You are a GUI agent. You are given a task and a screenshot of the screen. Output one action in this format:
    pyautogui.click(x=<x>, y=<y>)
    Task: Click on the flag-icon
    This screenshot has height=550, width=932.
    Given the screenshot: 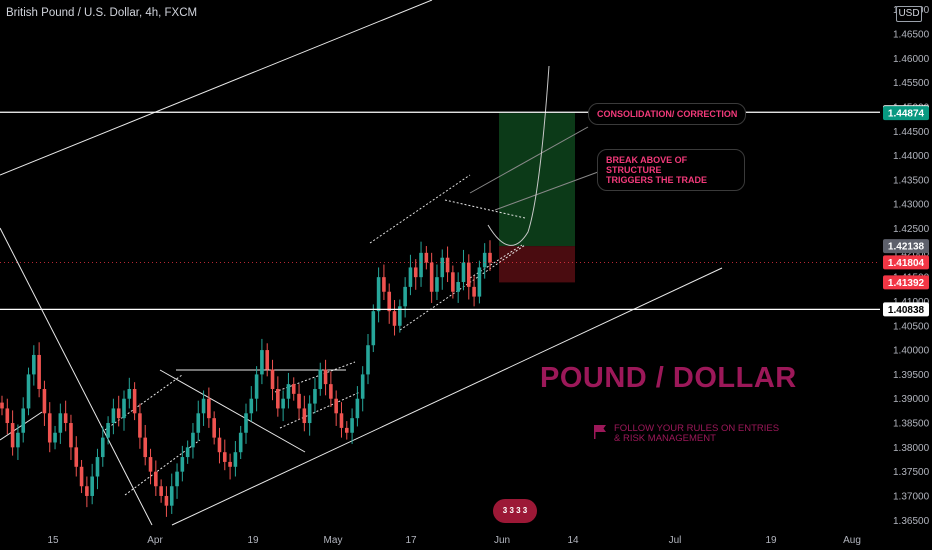 What is the action you would take?
    pyautogui.click(x=600, y=432)
    